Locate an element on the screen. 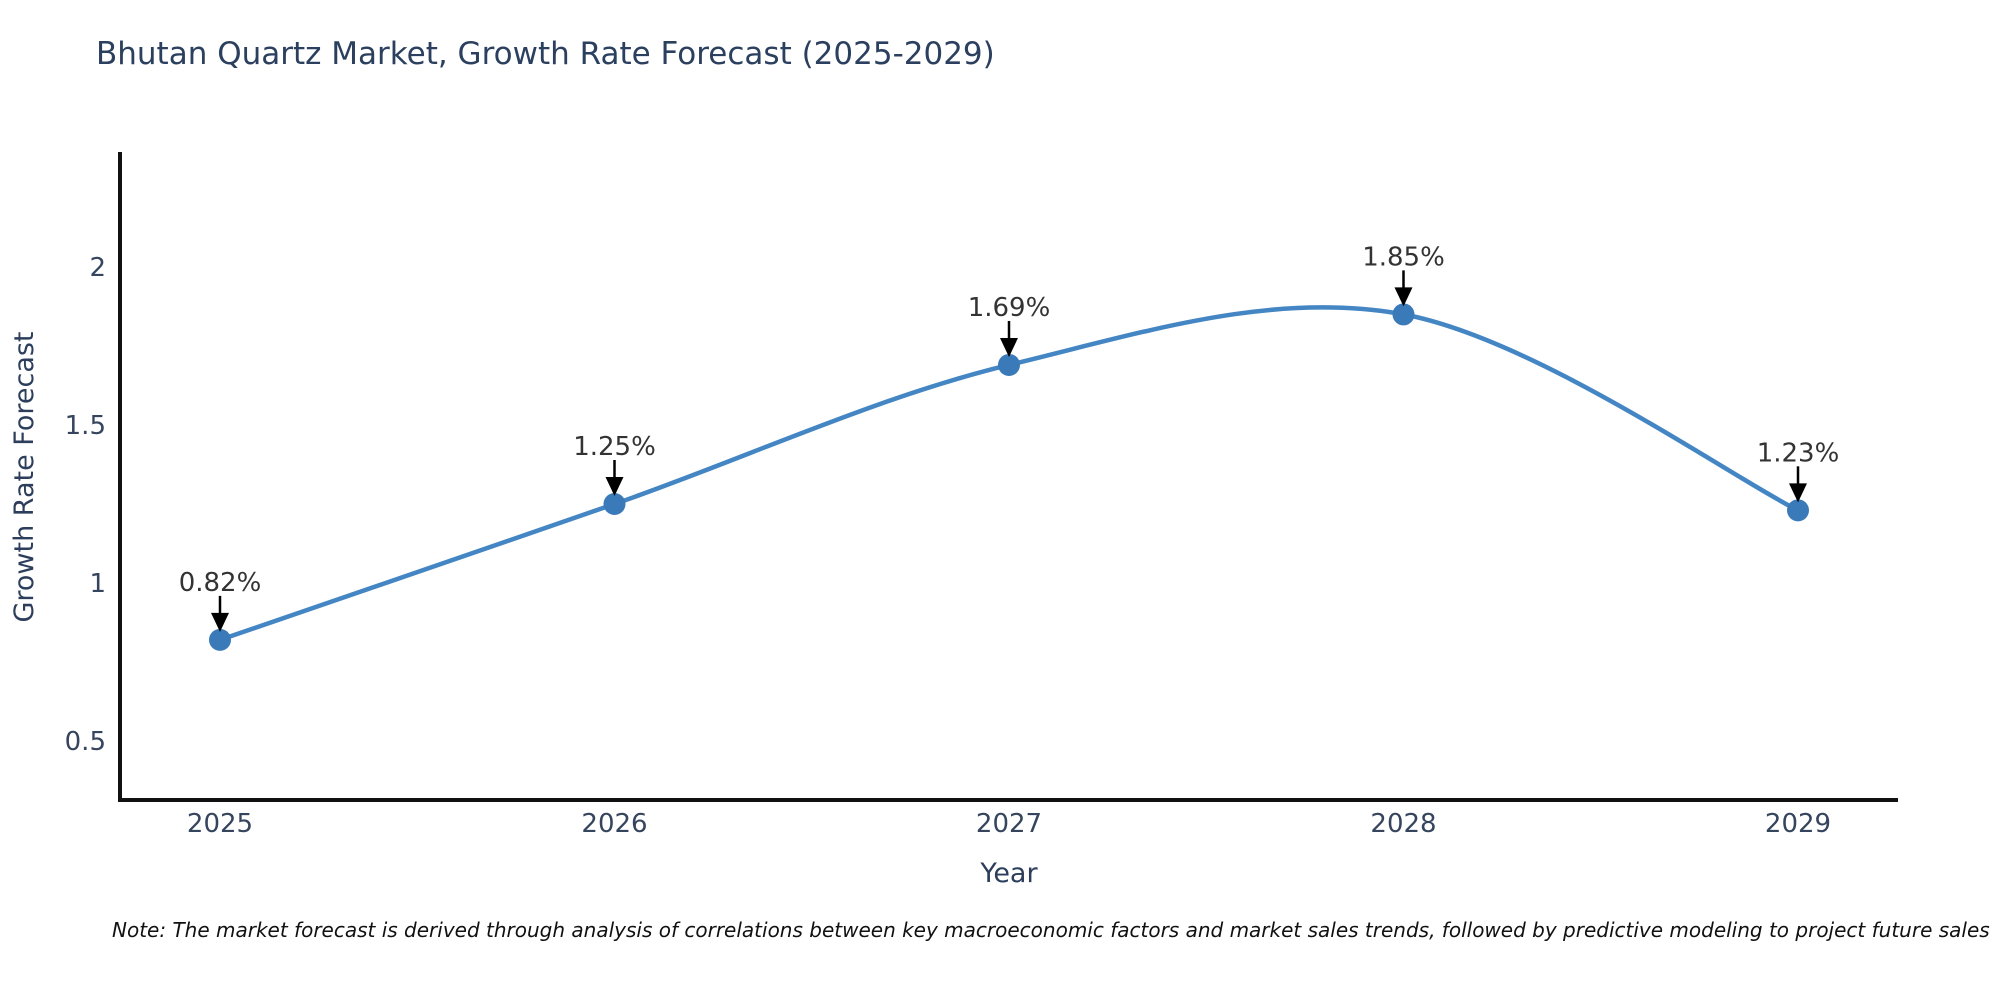 This screenshot has height=1000, width=2000. x-tick-label: 2027 is located at coordinates (1009, 824).